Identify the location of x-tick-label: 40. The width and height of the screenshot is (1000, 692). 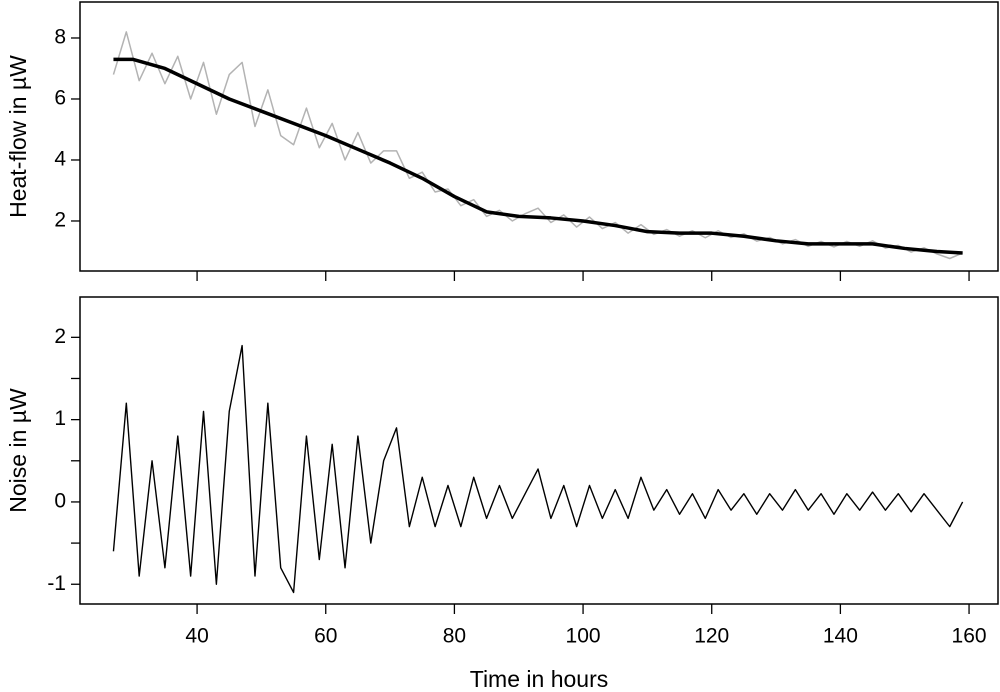
(196, 636).